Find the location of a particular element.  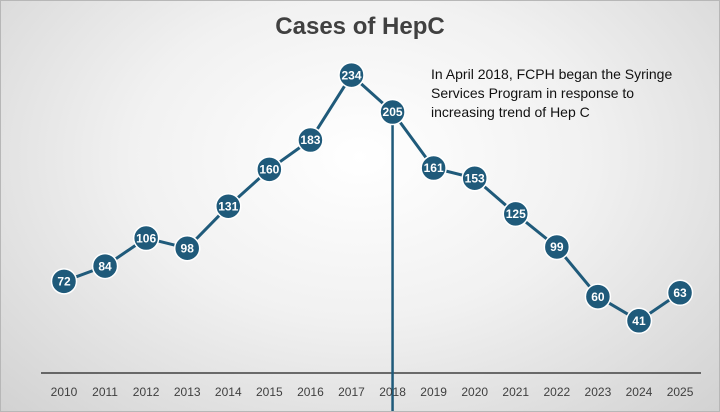

x-tick-label: 2018 is located at coordinates (392, 392).